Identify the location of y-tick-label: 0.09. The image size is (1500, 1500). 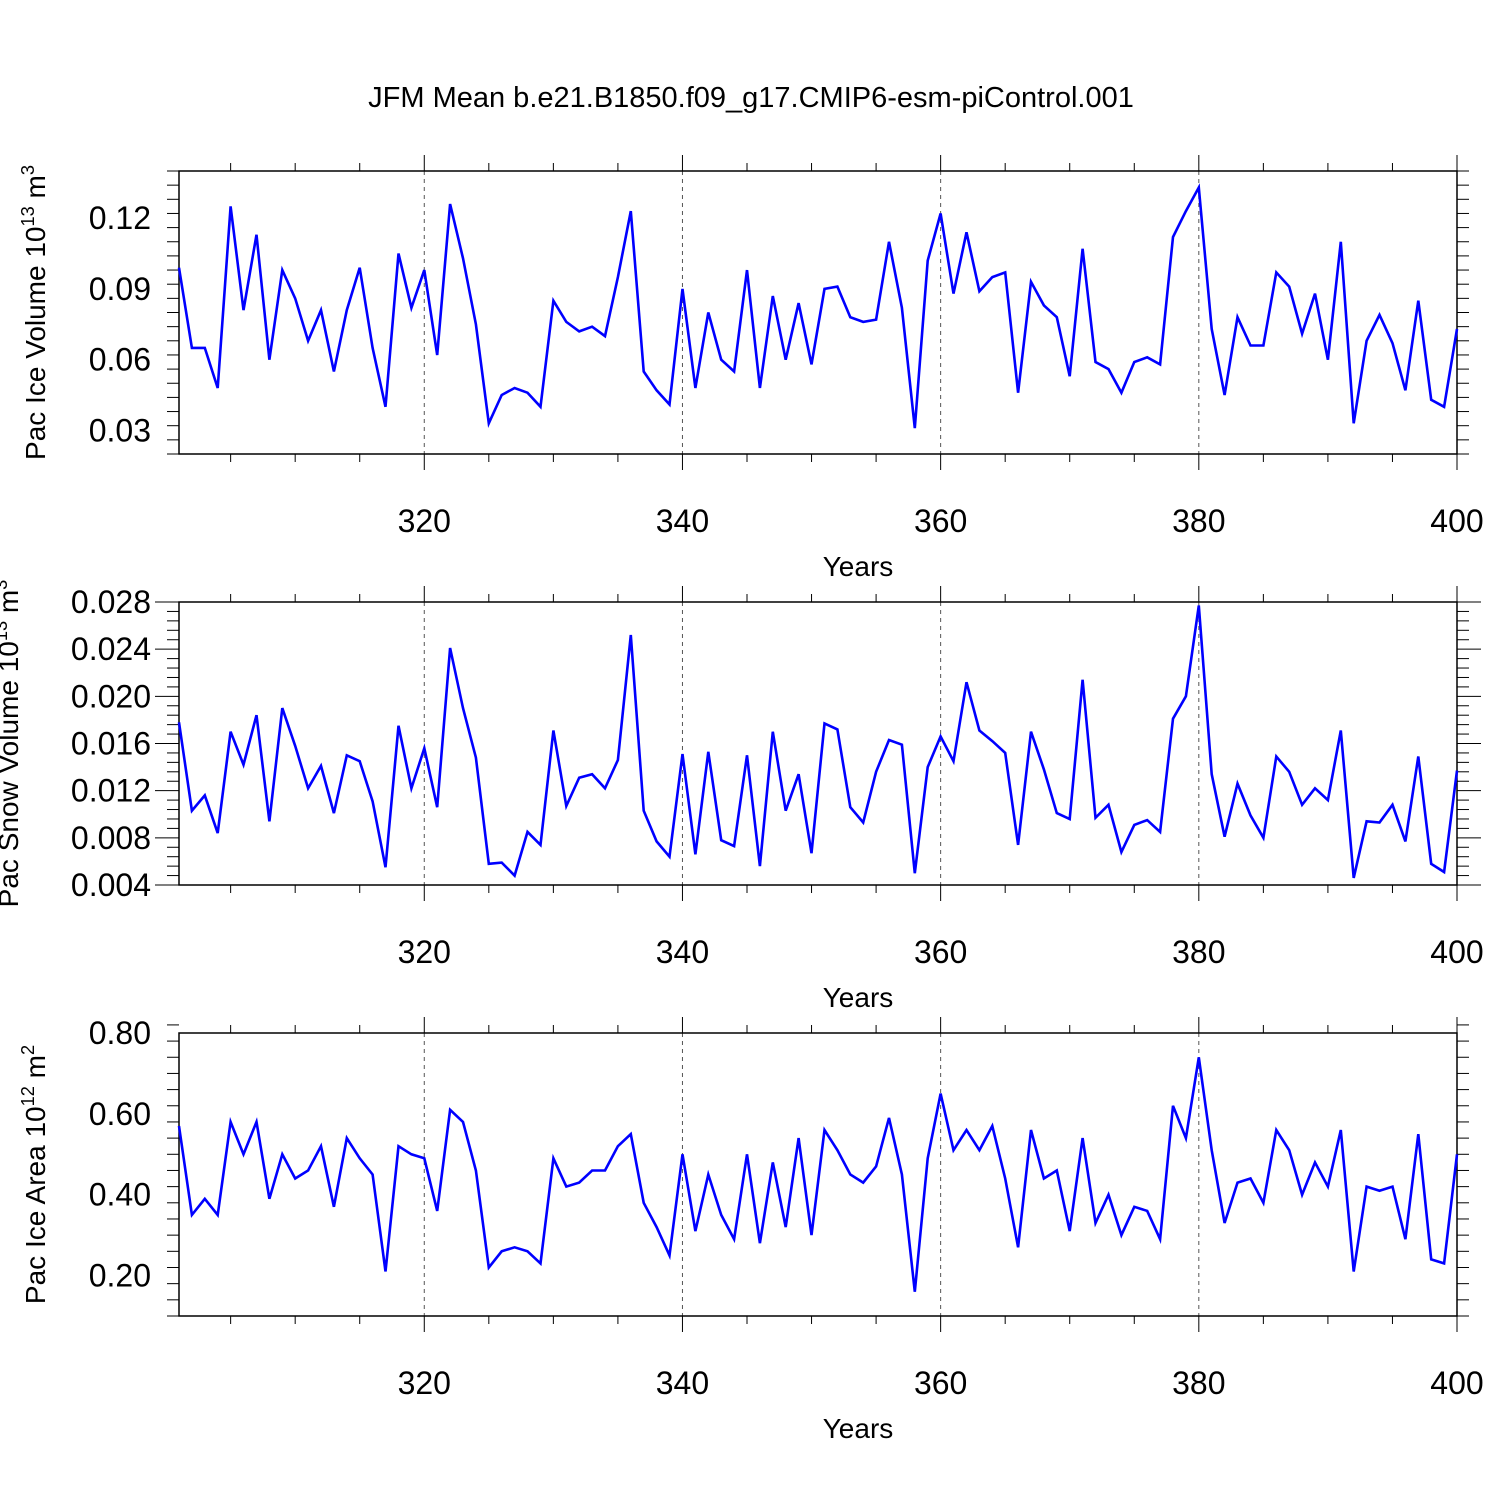
(120, 289).